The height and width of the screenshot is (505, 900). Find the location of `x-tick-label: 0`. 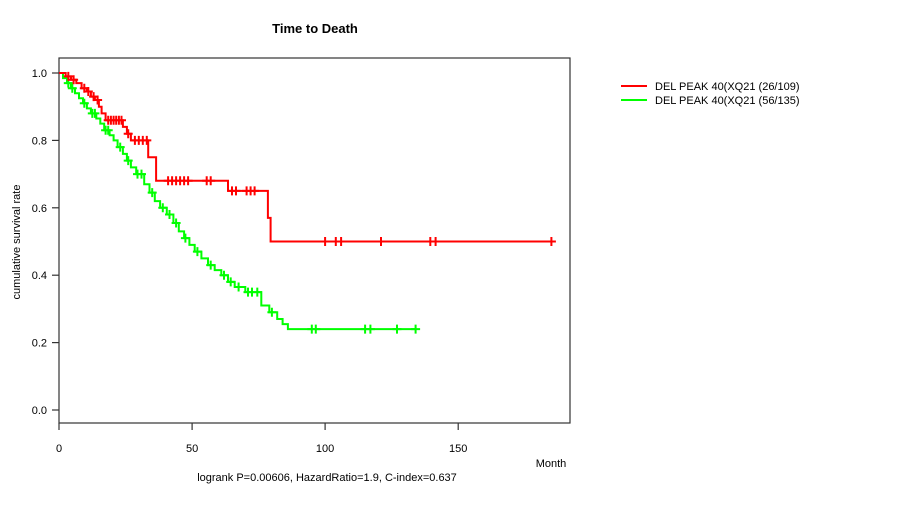

x-tick-label: 0 is located at coordinates (59, 449).